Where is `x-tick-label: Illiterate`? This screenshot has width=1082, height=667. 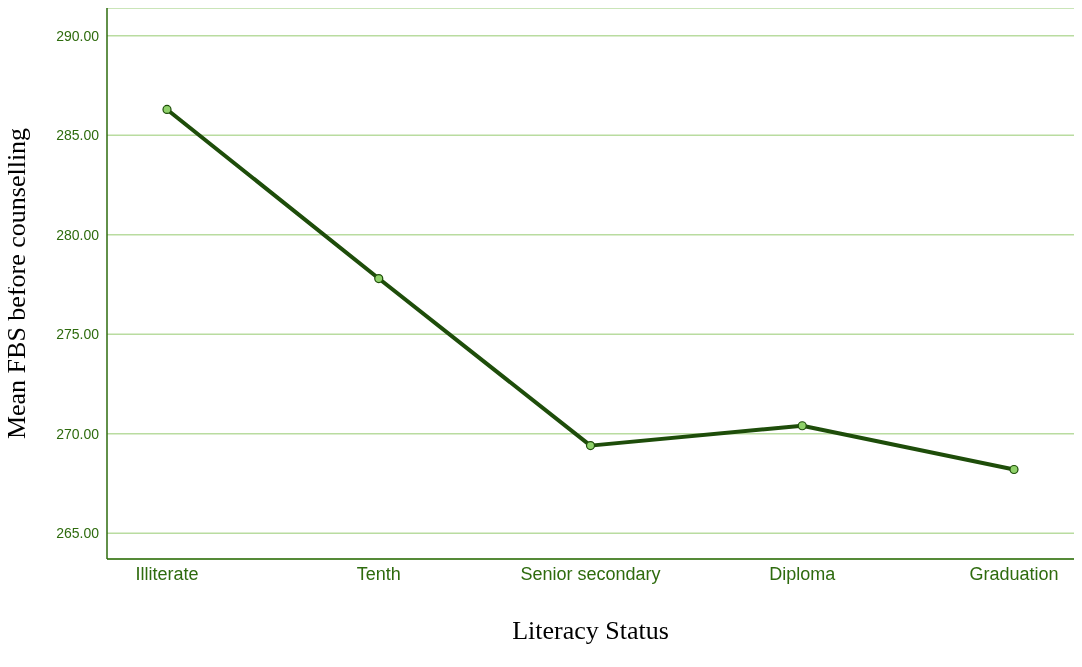 x-tick-label: Illiterate is located at coordinates (167, 573).